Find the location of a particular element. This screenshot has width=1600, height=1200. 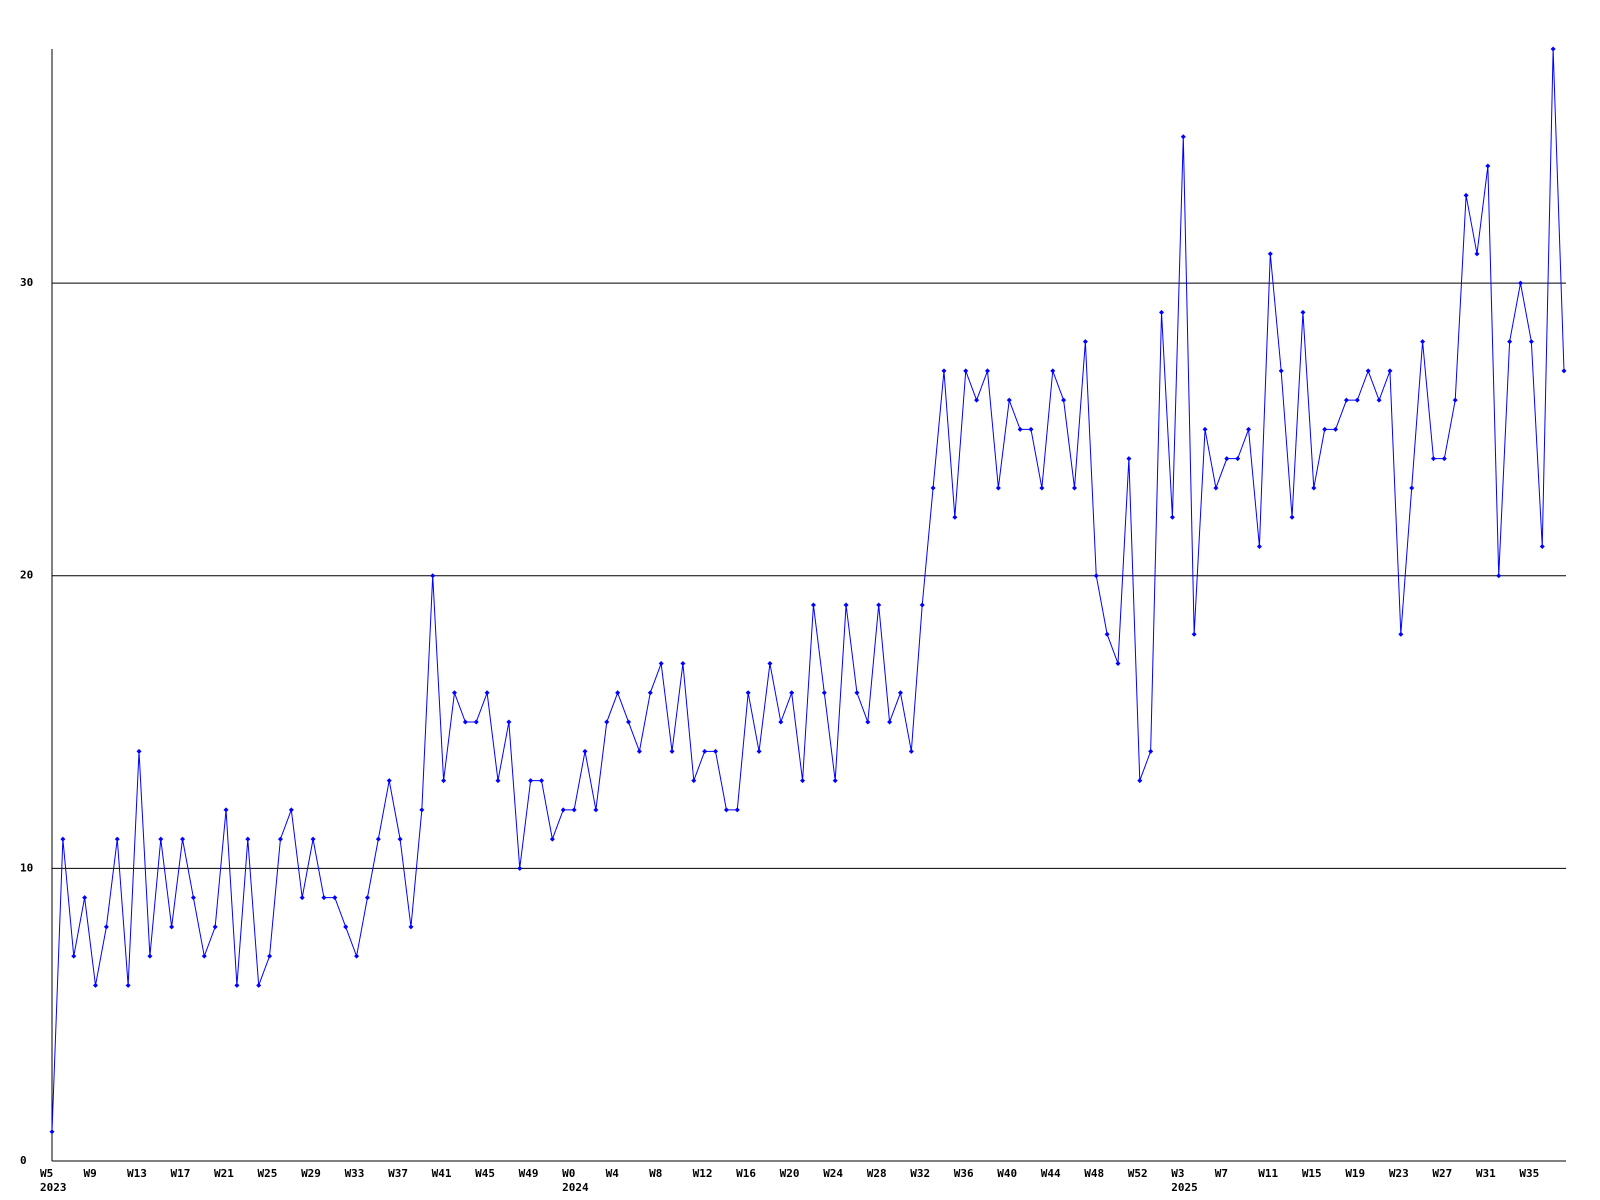

x-tick-label: W21 is located at coordinates (224, 1173).